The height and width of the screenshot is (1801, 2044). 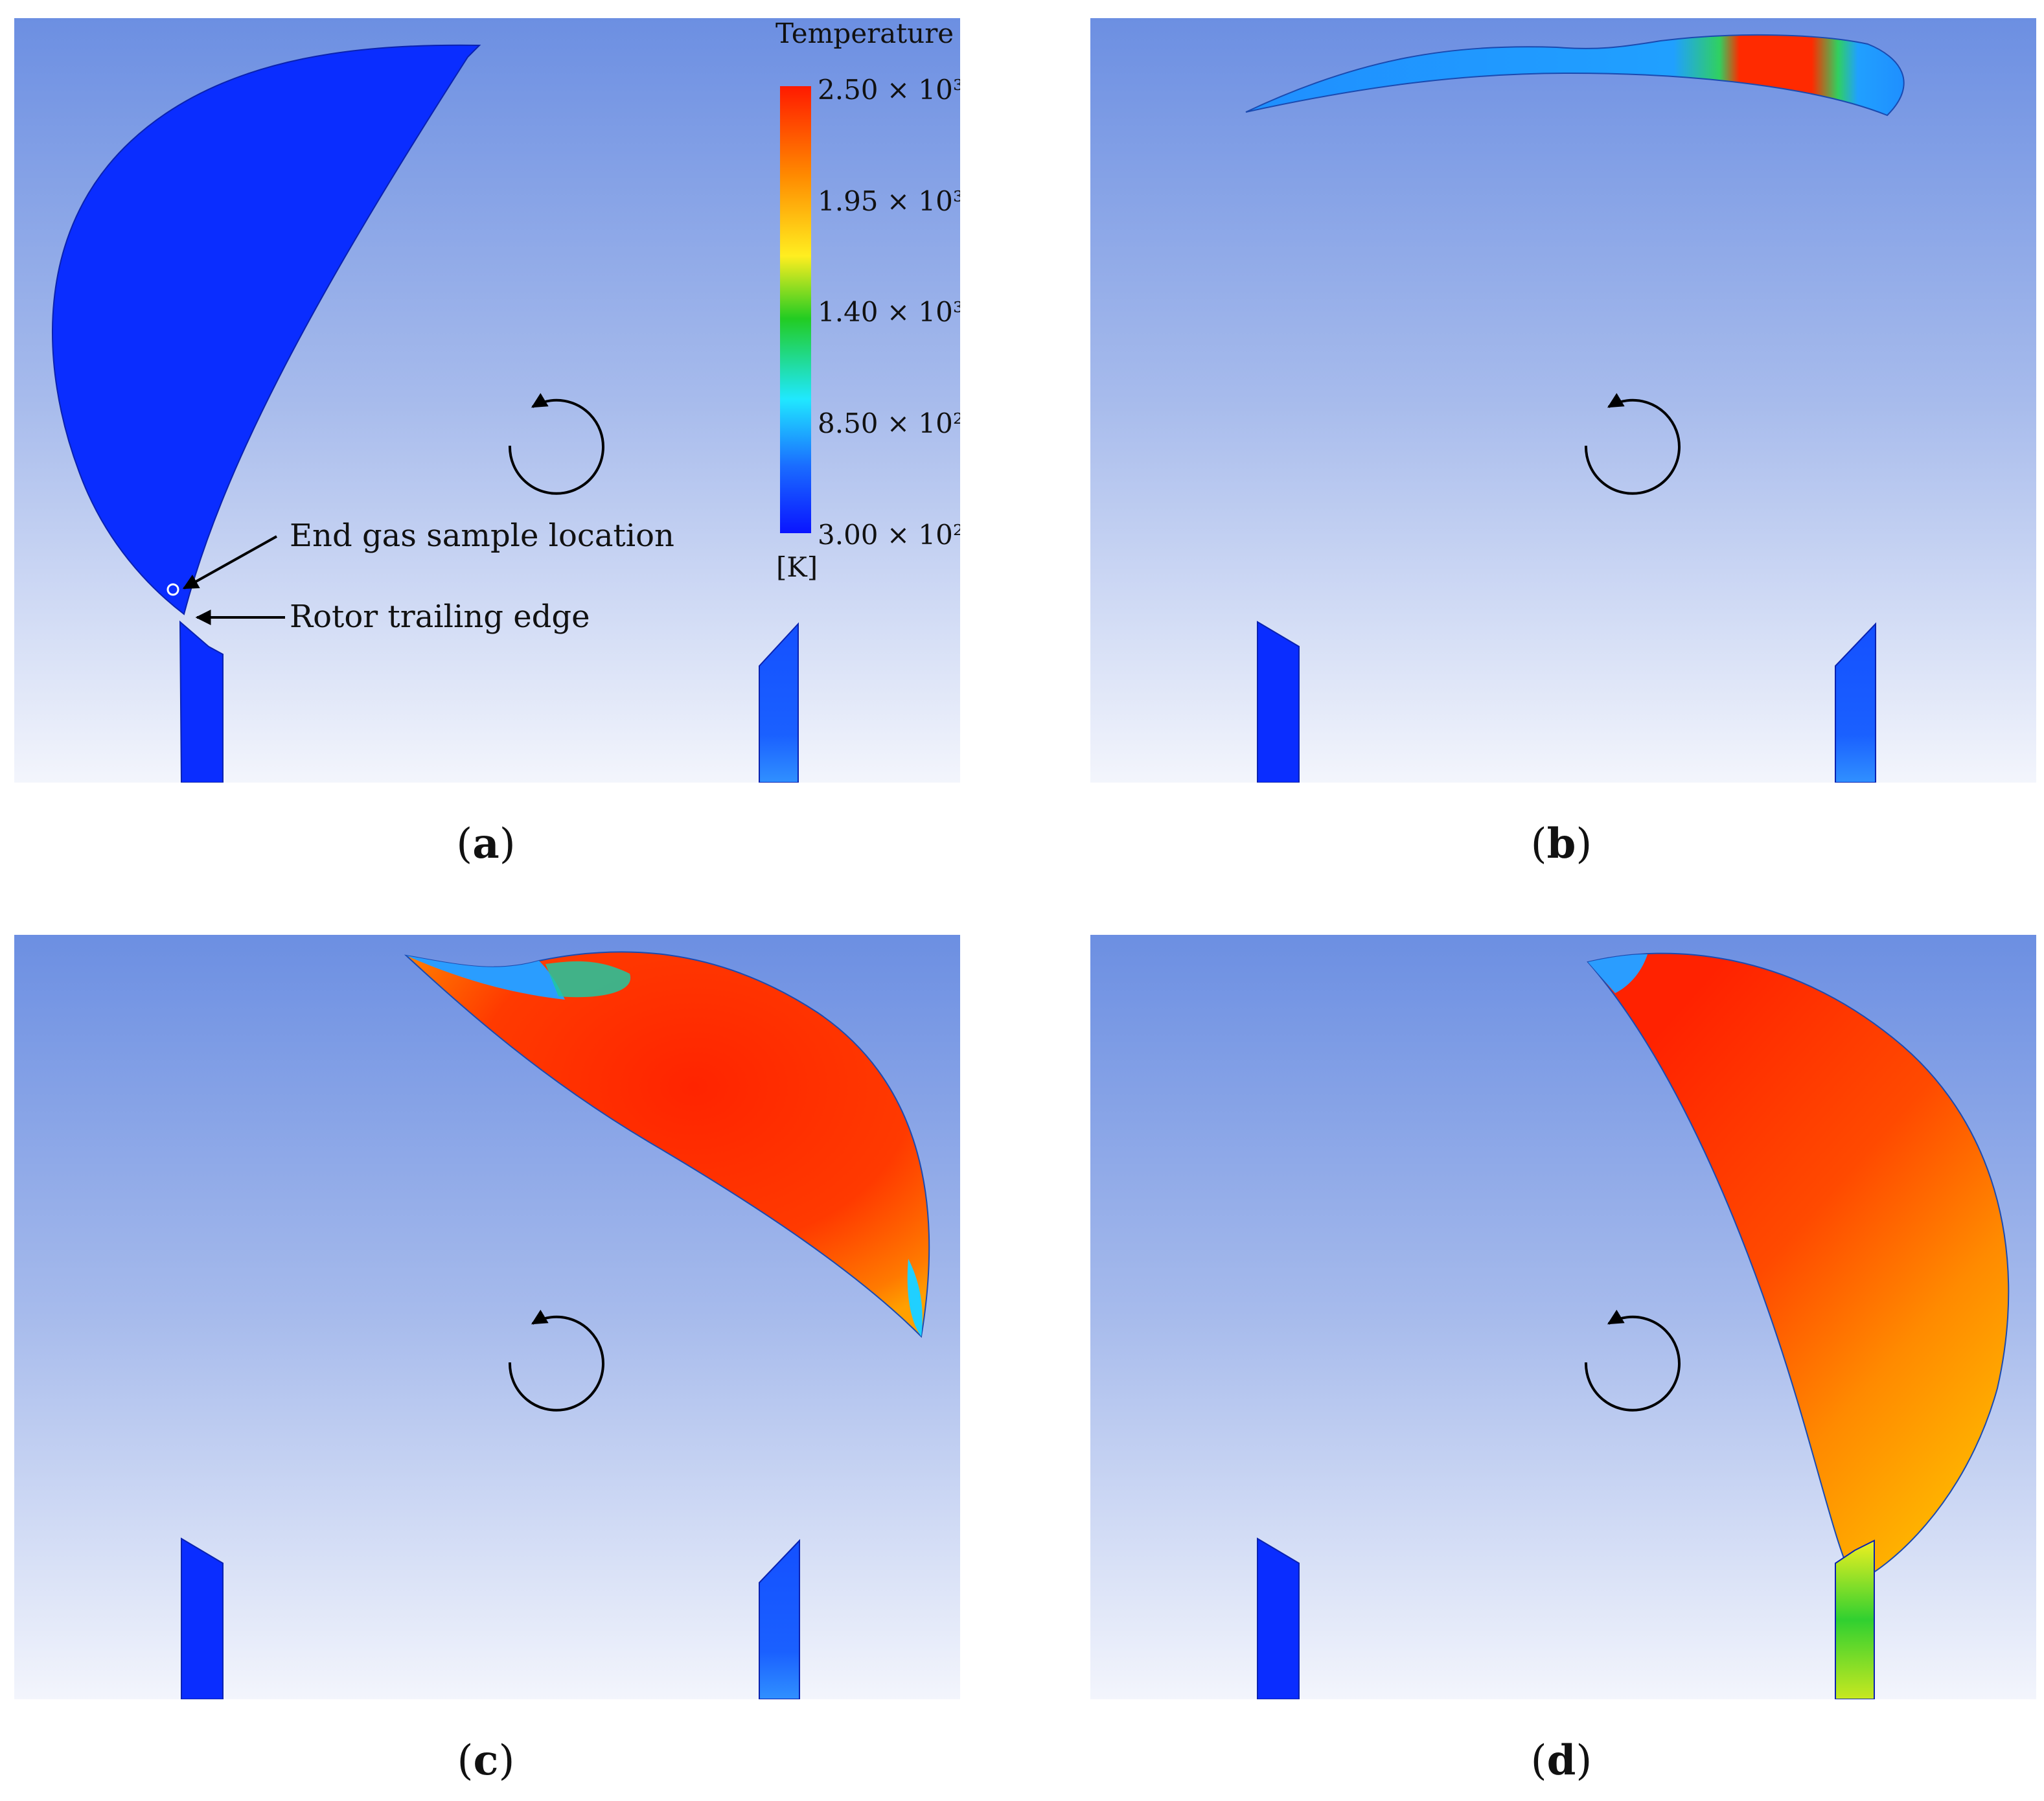 I want to click on colorbar-tick: 1.95 × 10³, so click(x=889, y=201).